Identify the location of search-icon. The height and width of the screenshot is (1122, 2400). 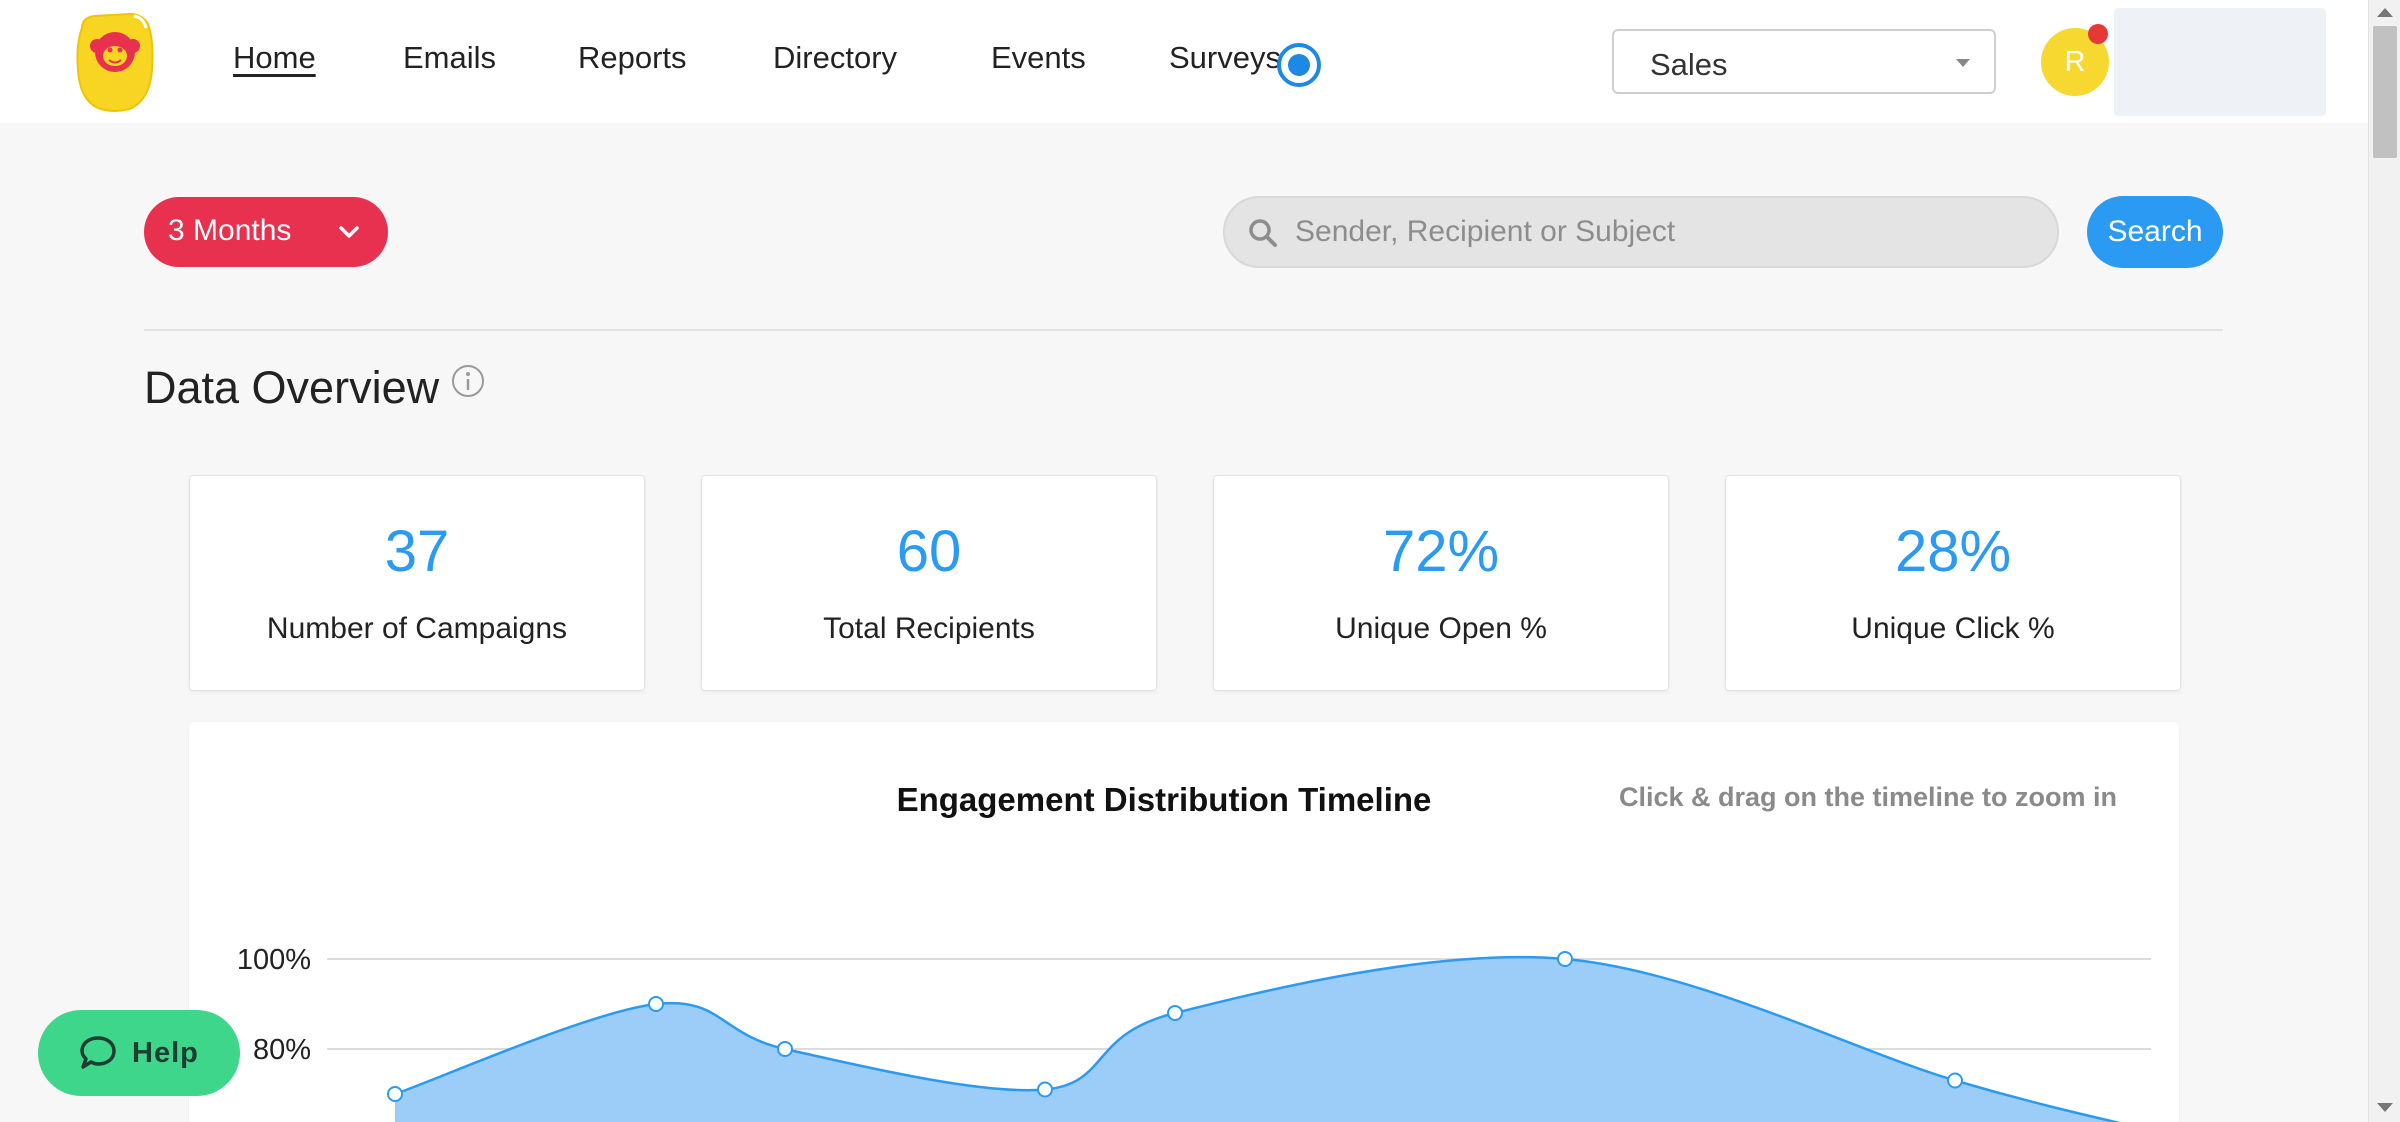
(1263, 233).